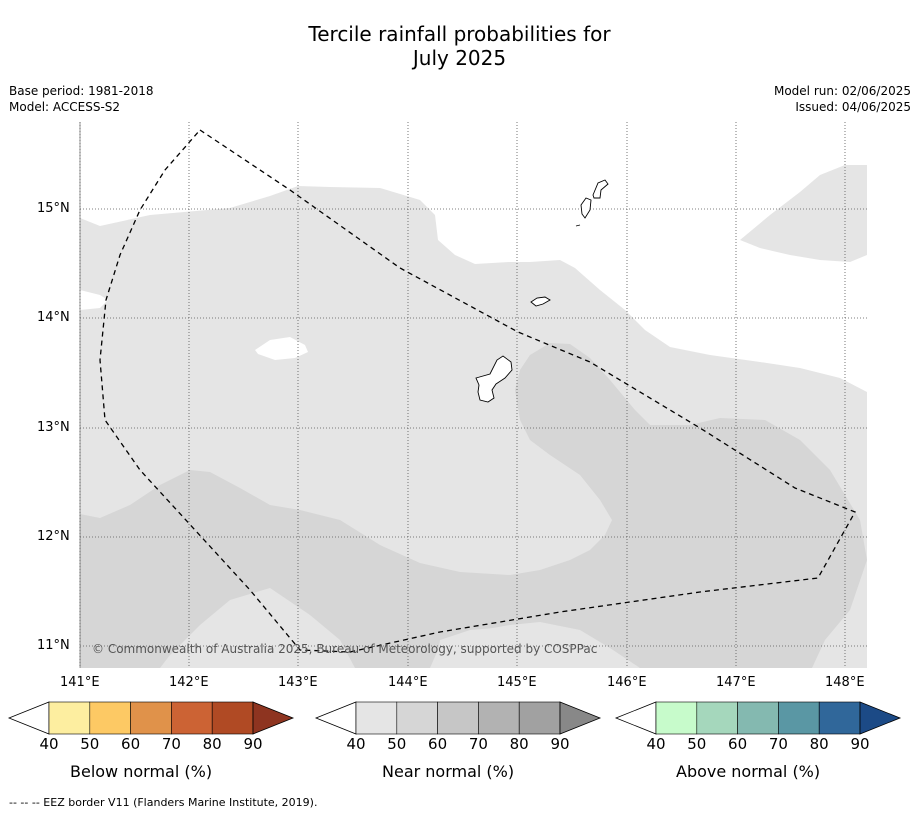  I want to click on lon-tick-145e: 145°E, so click(517, 682).